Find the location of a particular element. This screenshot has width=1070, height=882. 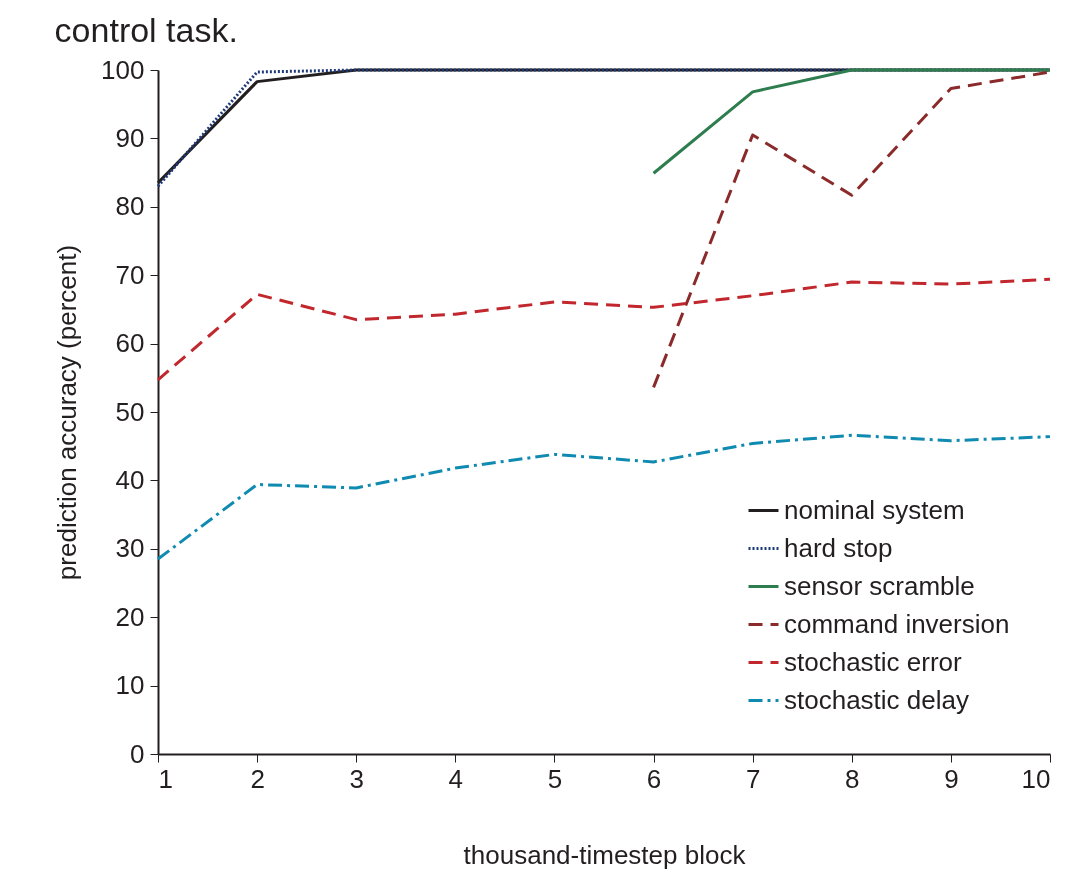

legend-label: stochastic delay is located at coordinates (876, 699).